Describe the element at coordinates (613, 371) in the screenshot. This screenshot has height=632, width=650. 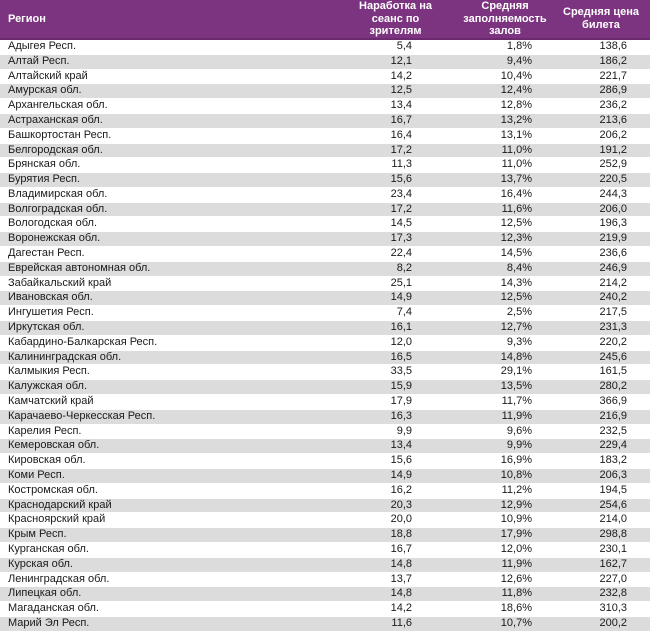
I see `price-cell: 161,5` at that location.